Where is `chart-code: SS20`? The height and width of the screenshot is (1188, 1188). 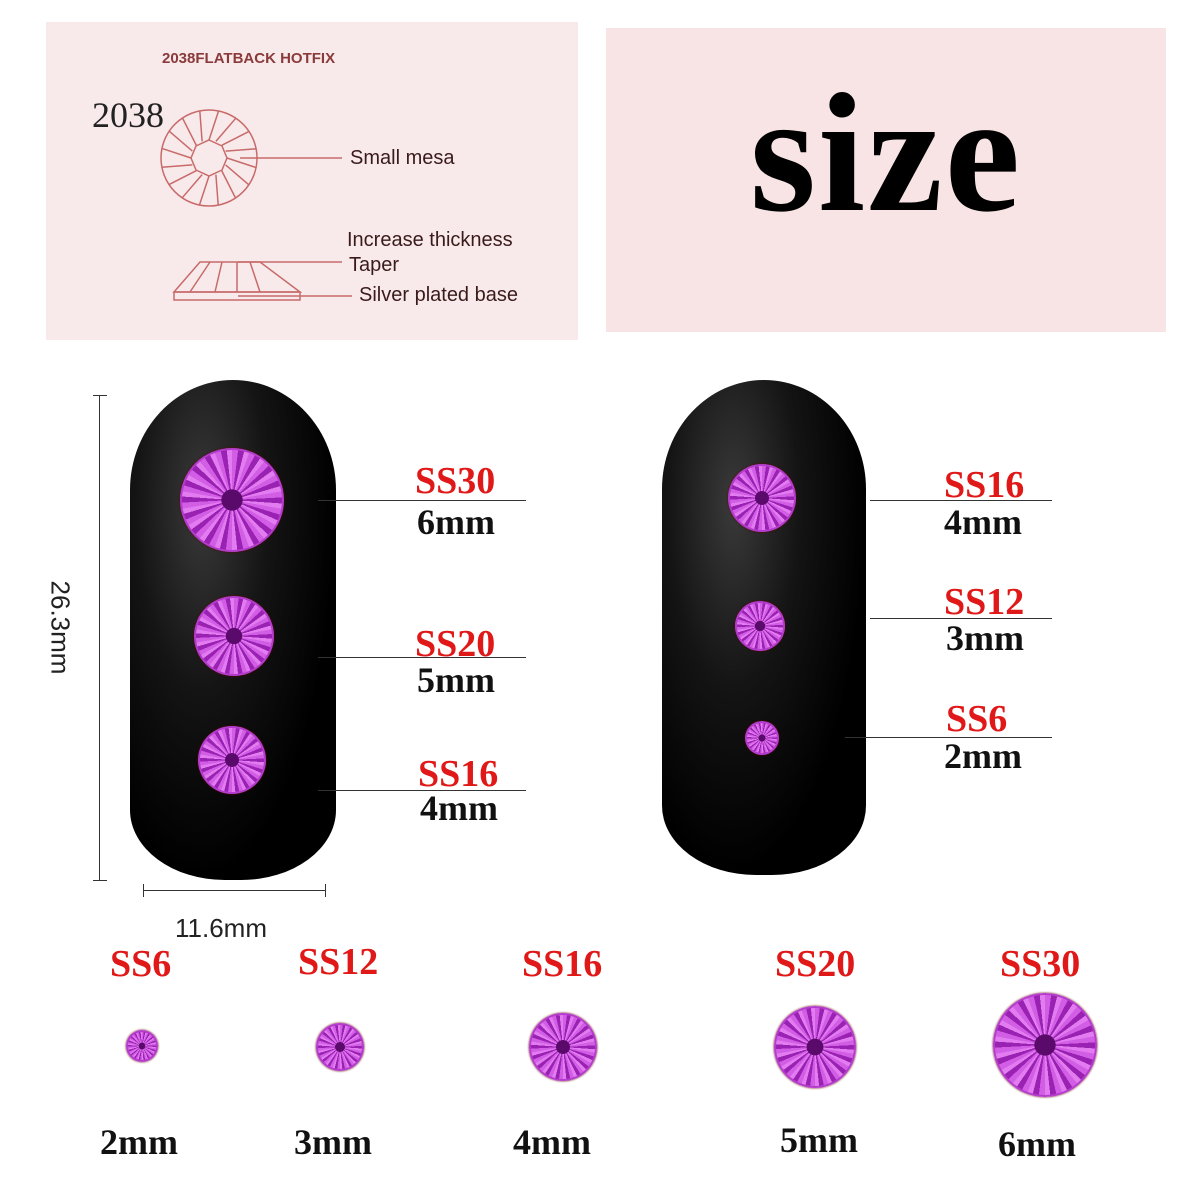 chart-code: SS20 is located at coordinates (815, 964).